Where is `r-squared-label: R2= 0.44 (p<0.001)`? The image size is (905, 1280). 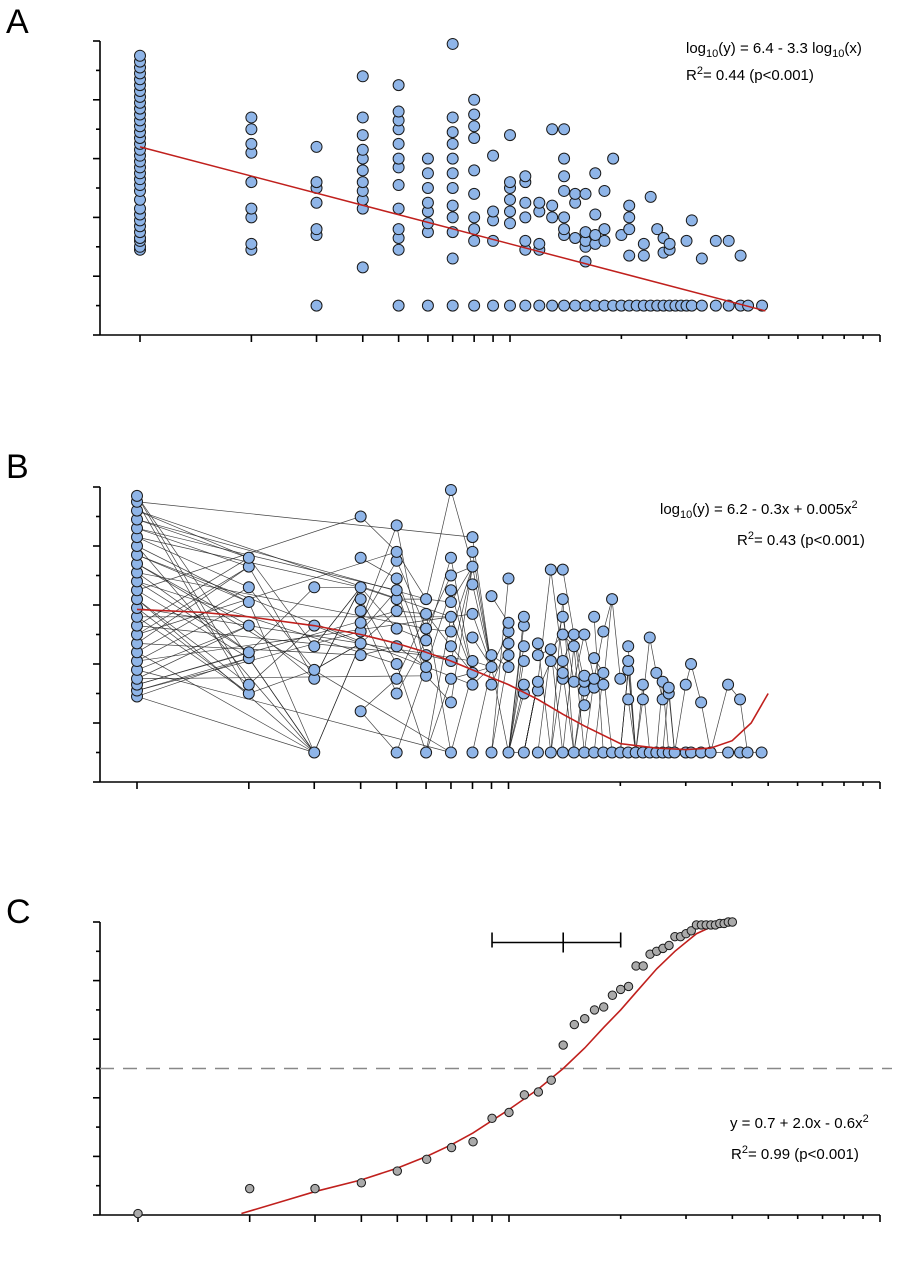
r-squared-label: R2= 0.44 (p<0.001) is located at coordinates (750, 74).